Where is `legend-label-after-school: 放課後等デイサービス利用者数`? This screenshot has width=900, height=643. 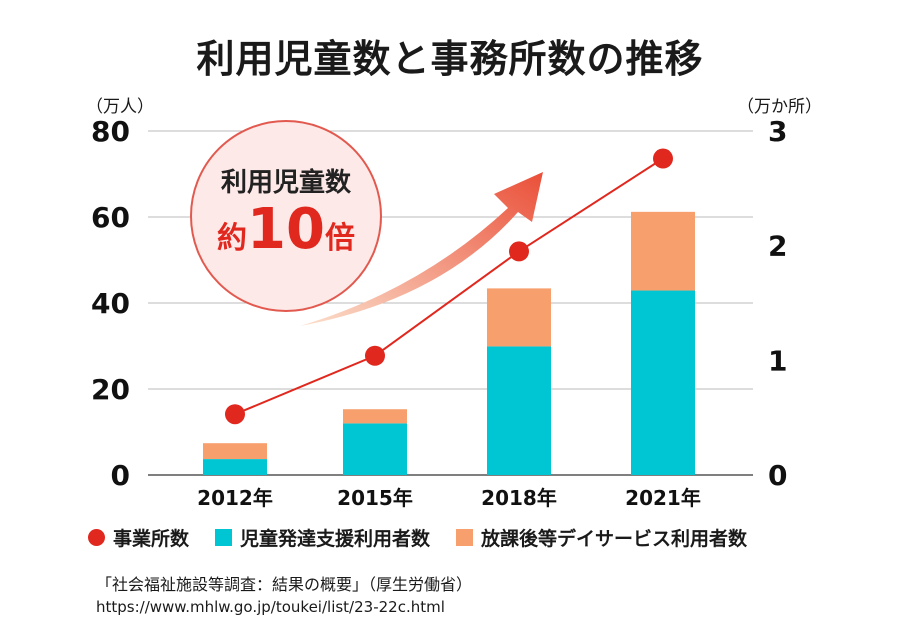 legend-label-after-school: 放課後等デイサービス利用者数 is located at coordinates (614, 539).